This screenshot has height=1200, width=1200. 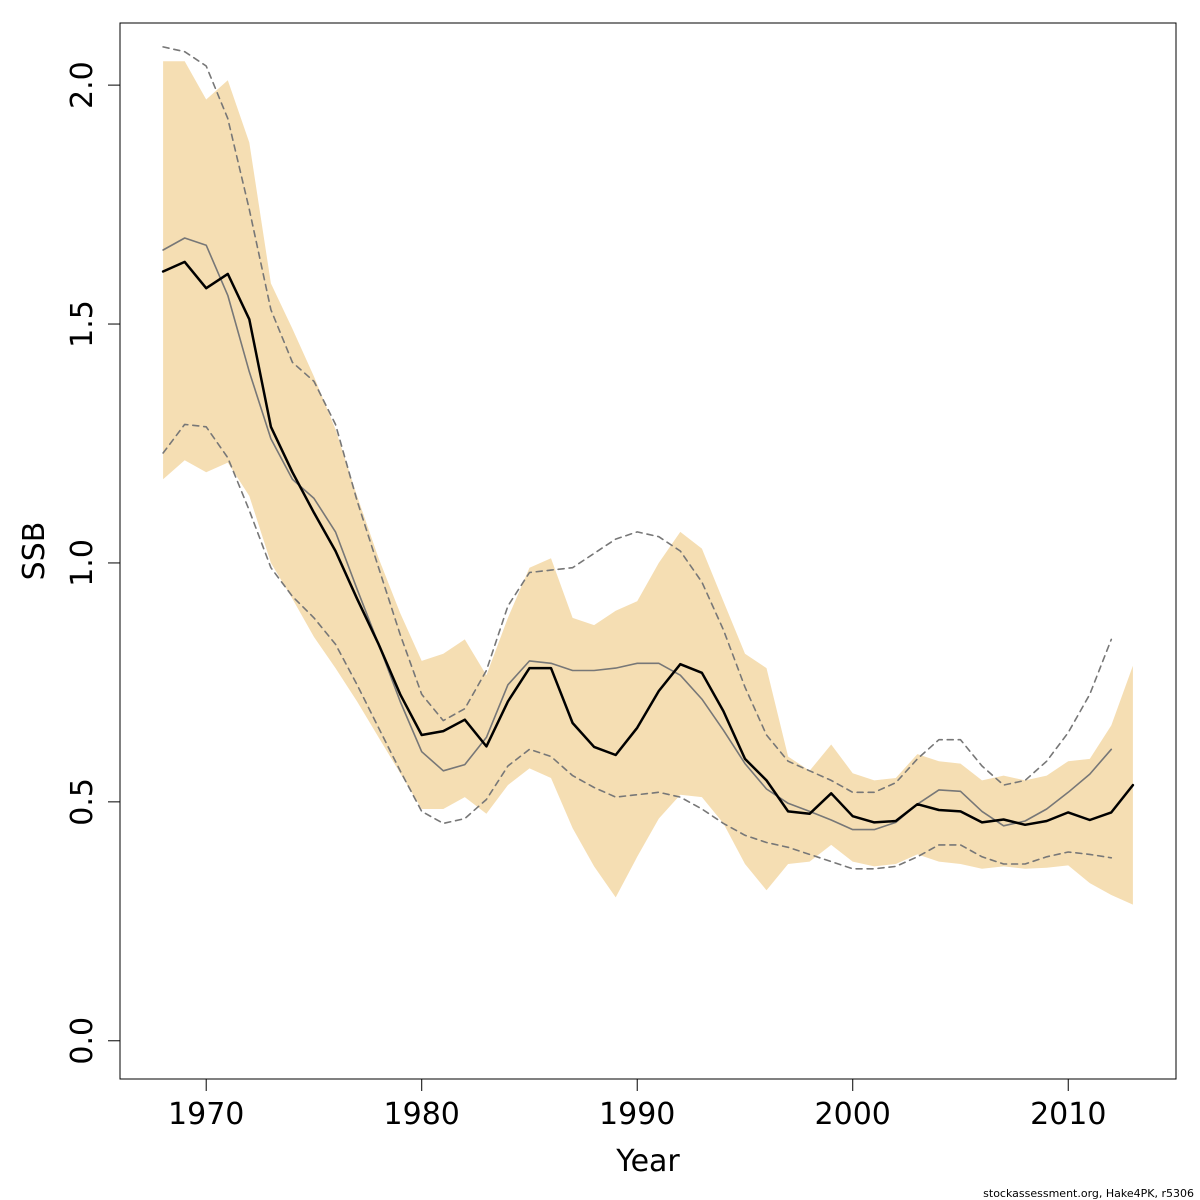 I want to click on y-axis-title: SSB, so click(x=34, y=551).